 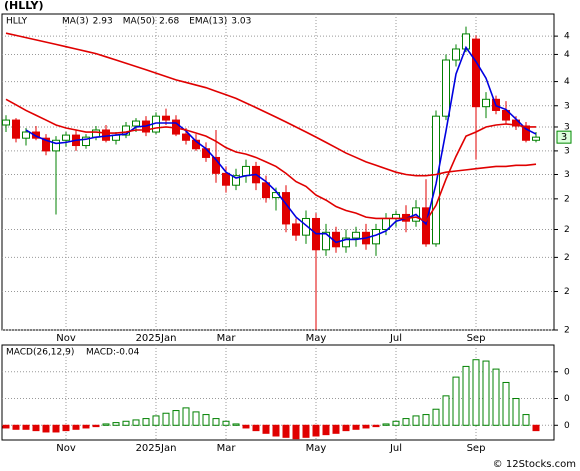 I want to click on x-tick-label: Nov, so click(x=66, y=448).